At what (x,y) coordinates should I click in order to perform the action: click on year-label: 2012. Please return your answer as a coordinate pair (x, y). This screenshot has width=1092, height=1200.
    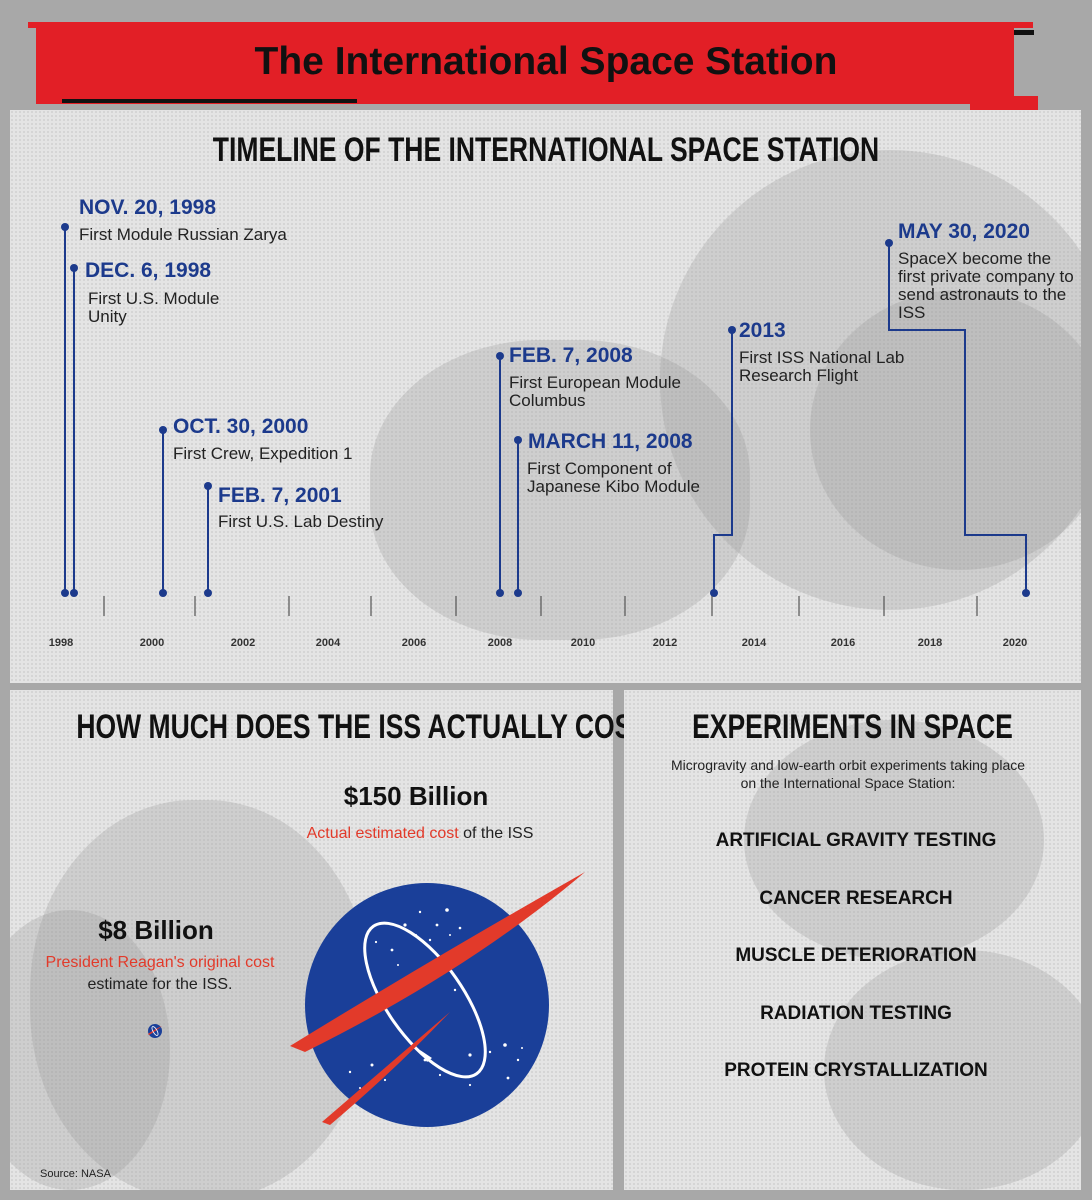
    Looking at the image, I should click on (665, 643).